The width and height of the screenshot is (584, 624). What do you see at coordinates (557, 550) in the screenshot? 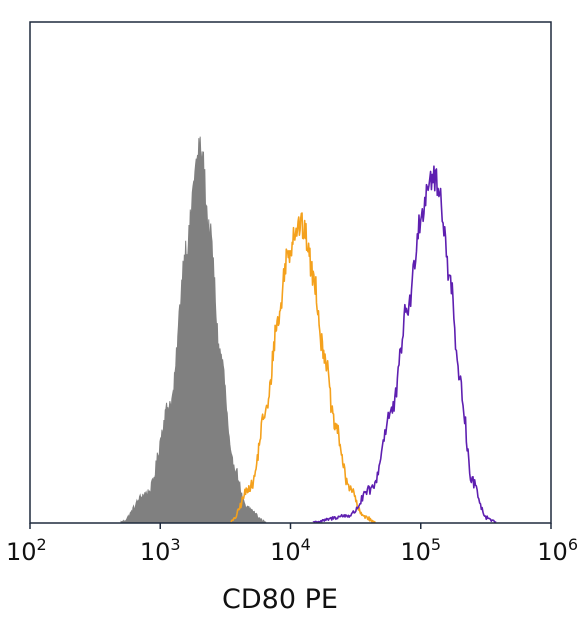
I see `x-tick-label: 106` at bounding box center [557, 550].